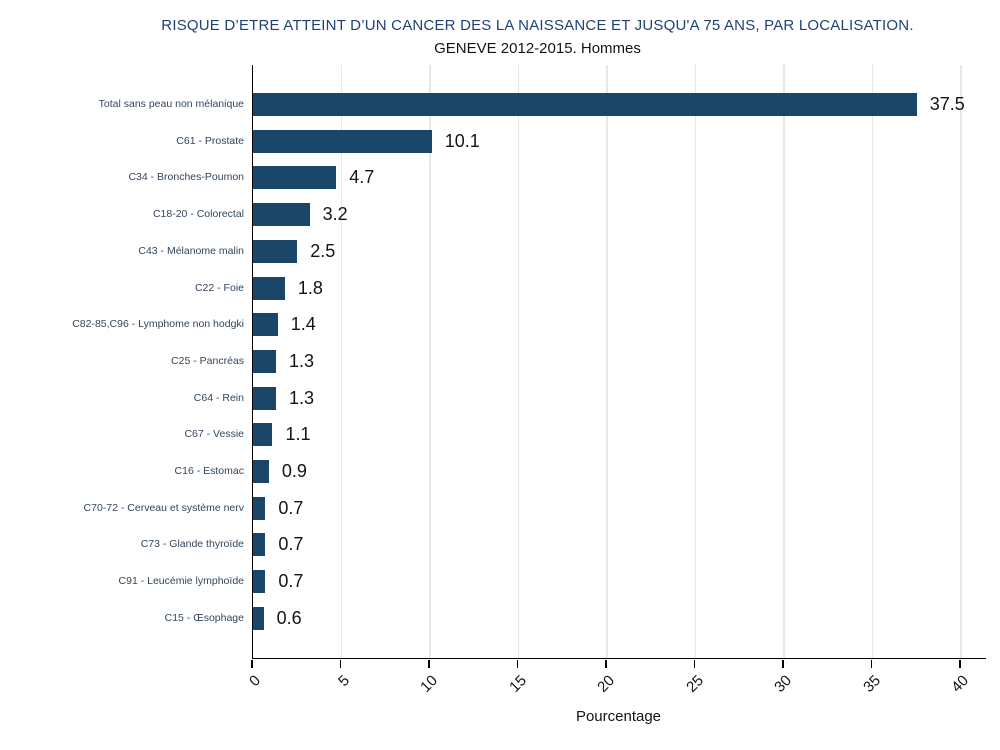 The height and width of the screenshot is (750, 1000). What do you see at coordinates (537, 48) in the screenshot?
I see `chart-subtitle: GENEVE 2012-2015. Hommes` at bounding box center [537, 48].